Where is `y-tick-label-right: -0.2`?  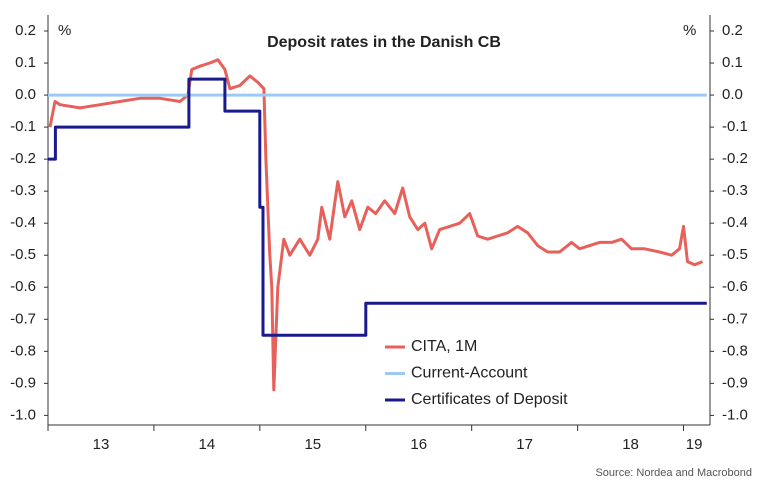
y-tick-label-right: -0.2 is located at coordinates (735, 158).